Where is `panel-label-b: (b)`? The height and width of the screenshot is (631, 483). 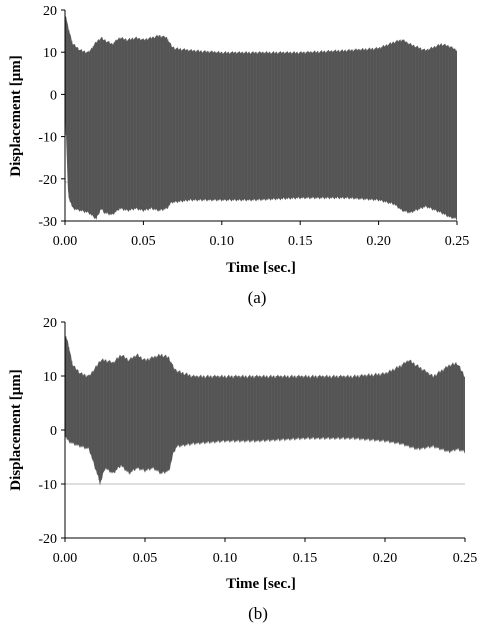
panel-label-b: (b) is located at coordinates (258, 613).